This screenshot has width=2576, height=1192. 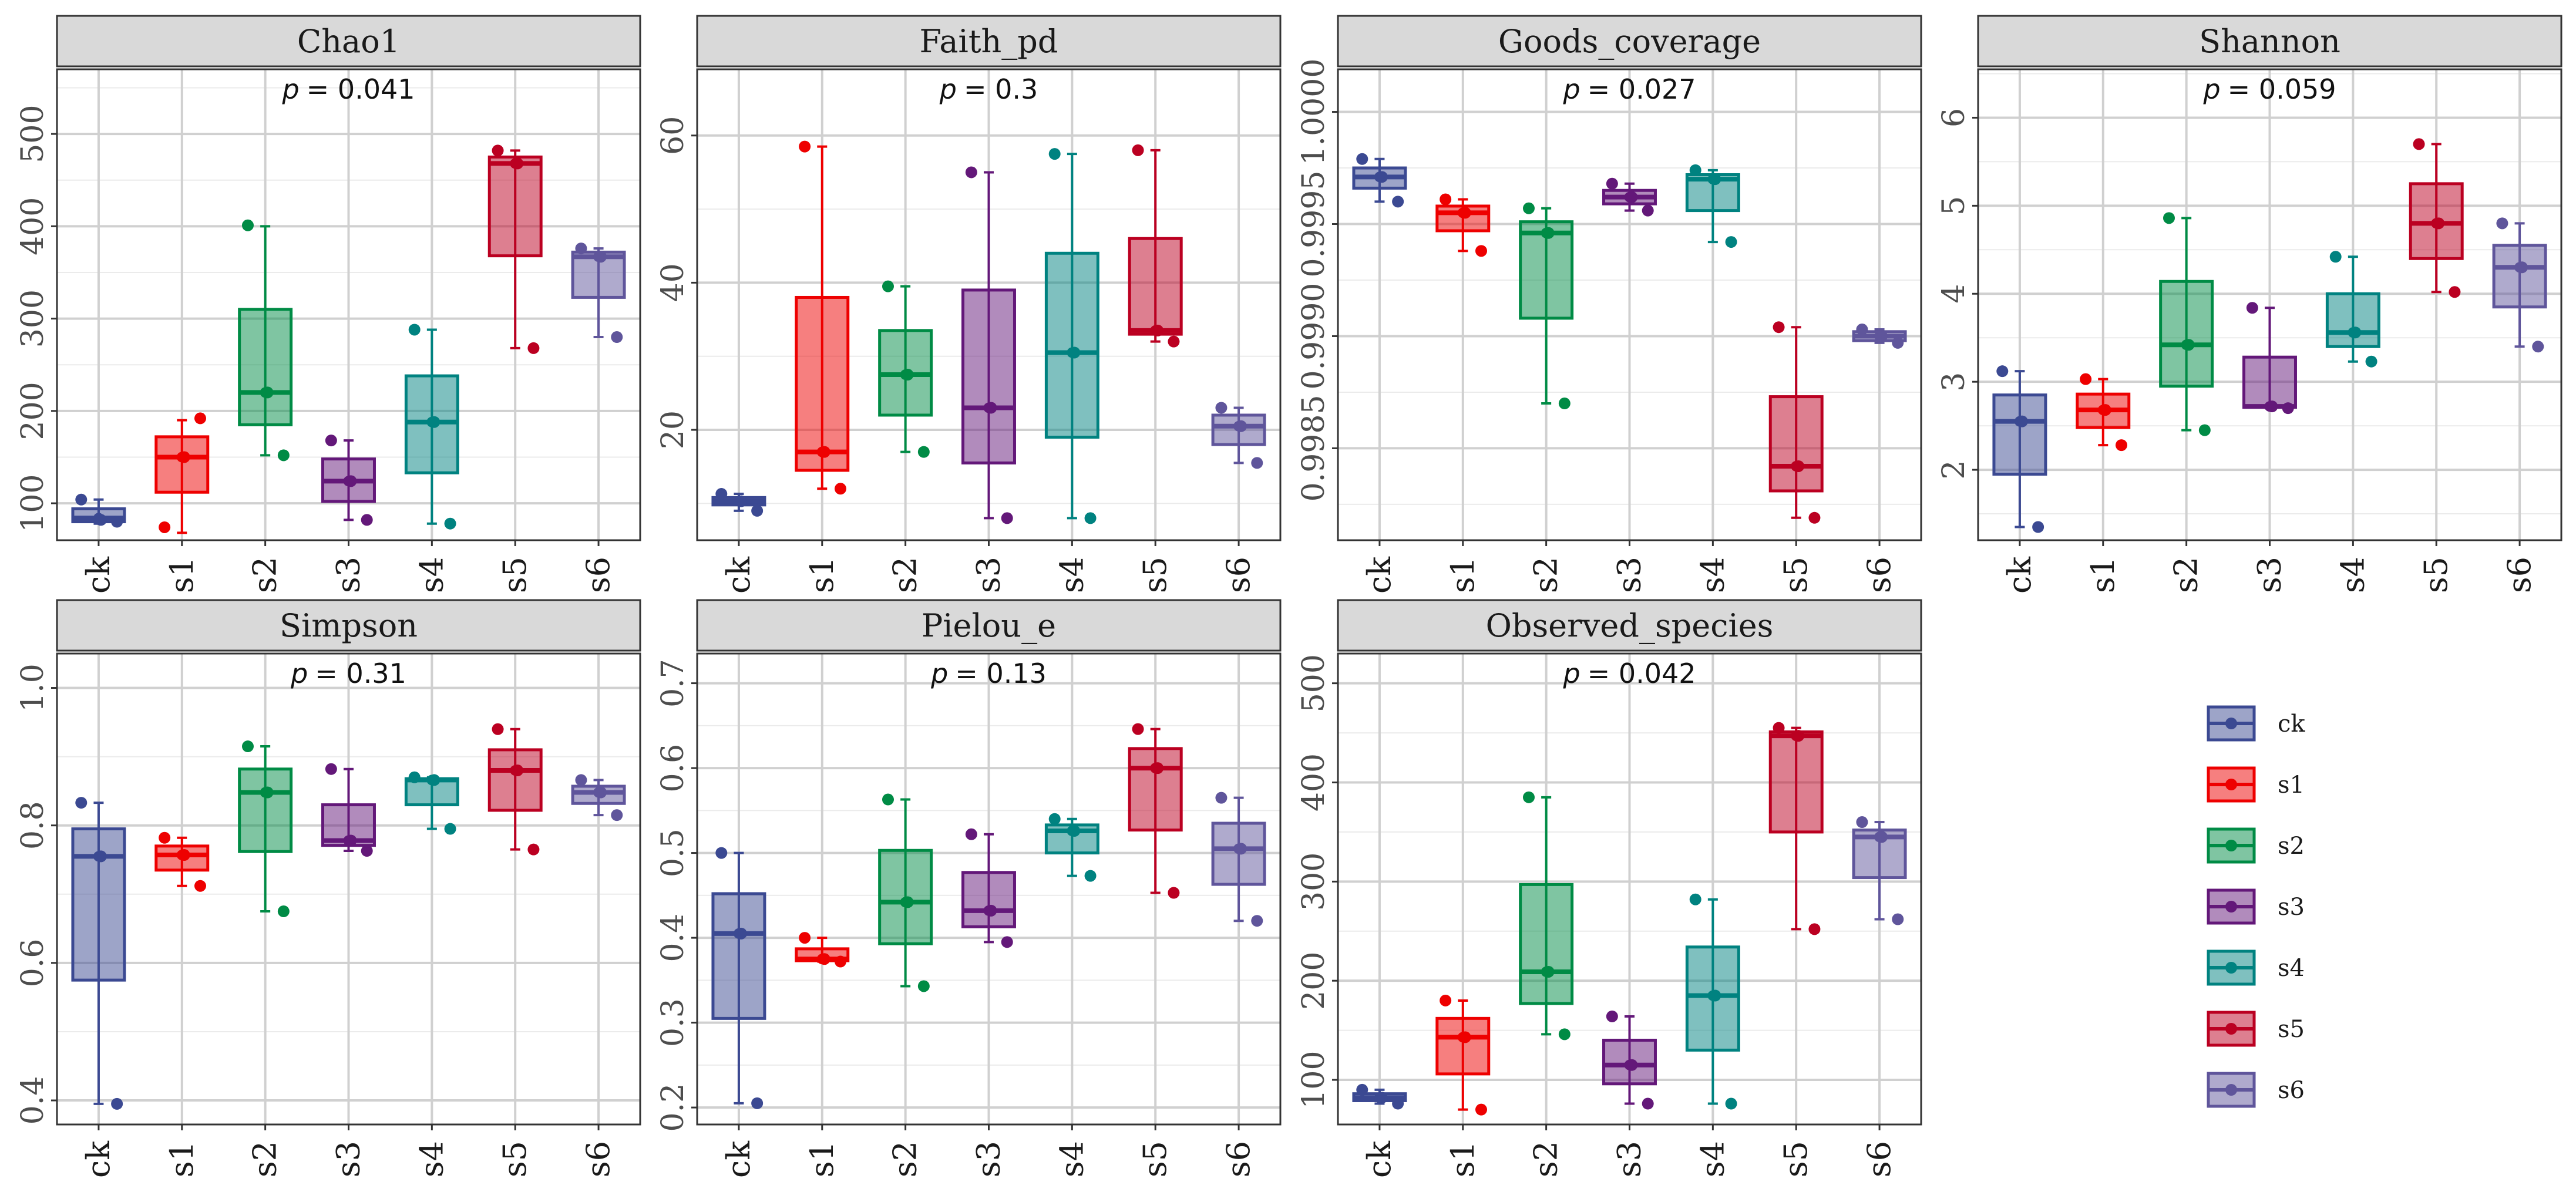 I want to click on x-tick-label: ck, so click(x=738, y=575).